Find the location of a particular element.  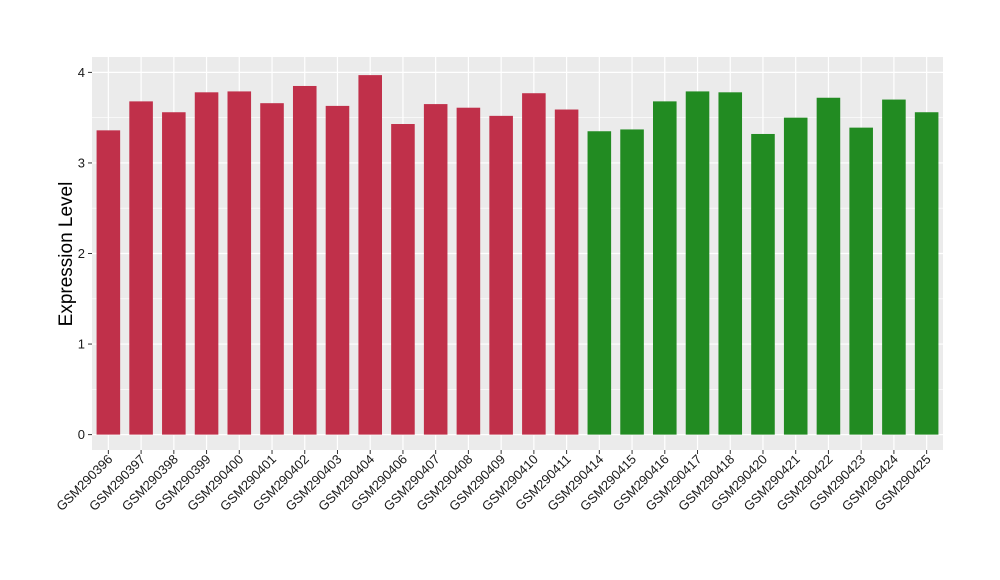

bar-GSM290423 is located at coordinates (861, 281).